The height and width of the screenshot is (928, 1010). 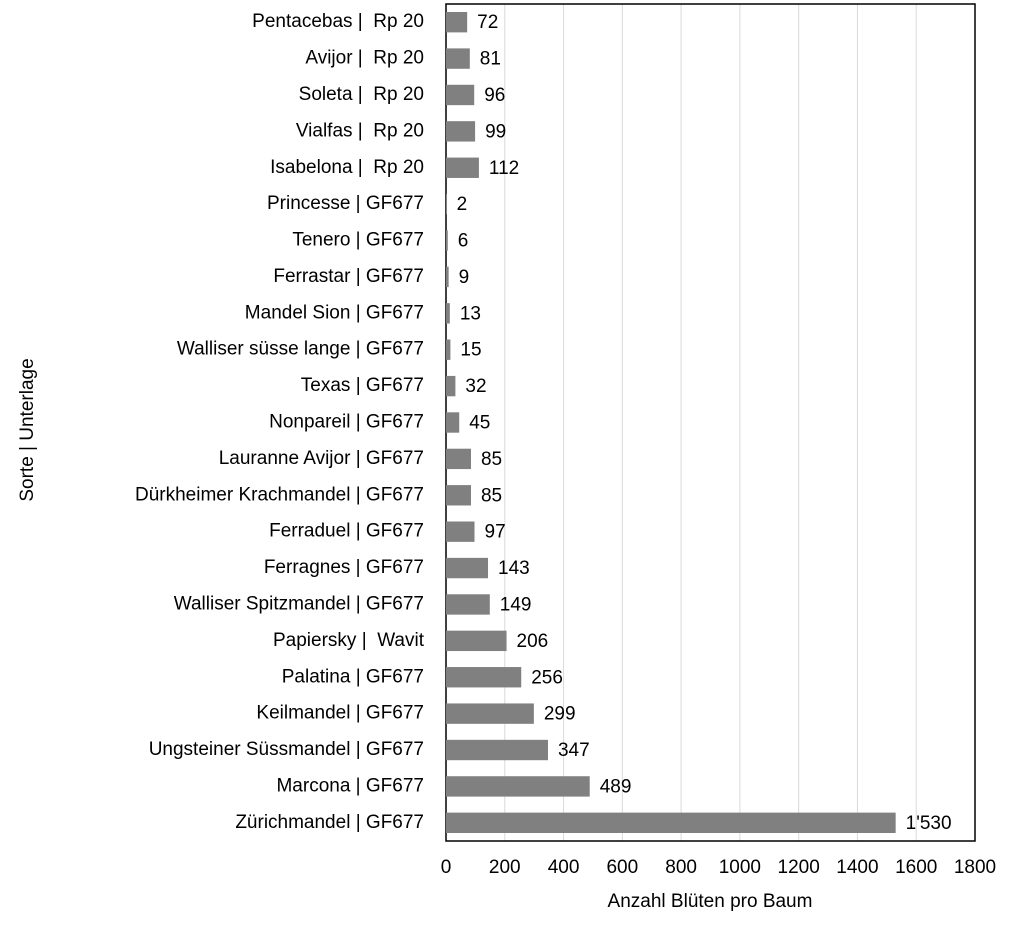 What do you see at coordinates (574, 750) in the screenshot?
I see `data-label: 347` at bounding box center [574, 750].